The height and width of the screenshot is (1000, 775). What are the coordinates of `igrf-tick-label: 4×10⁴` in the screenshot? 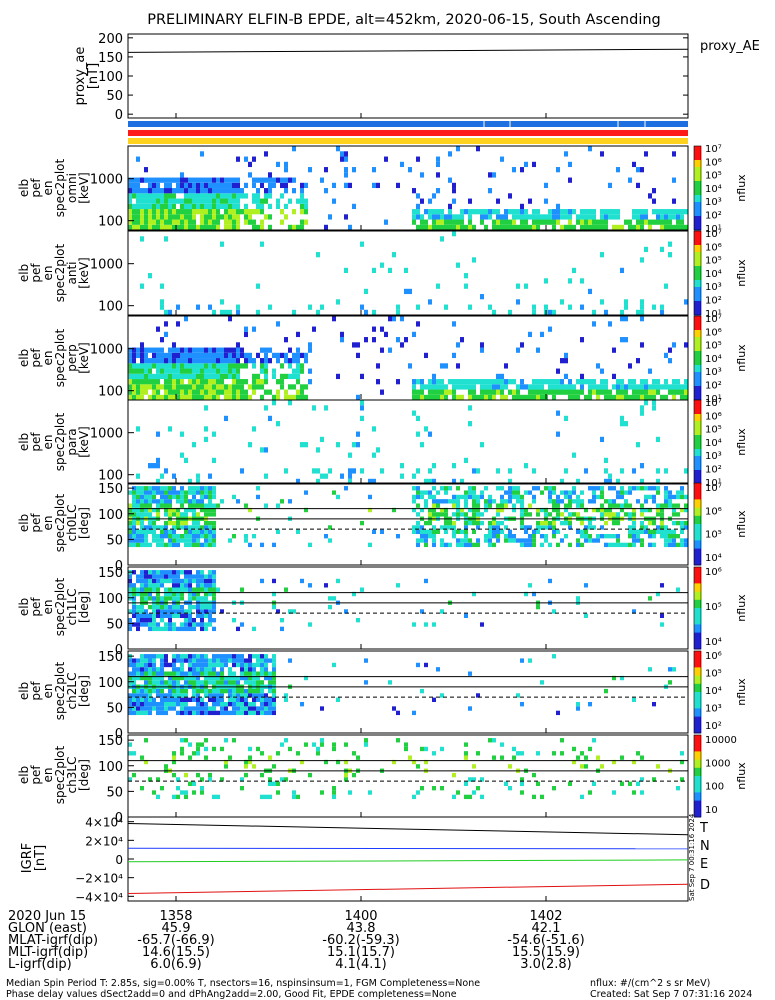 It's located at (104, 823).